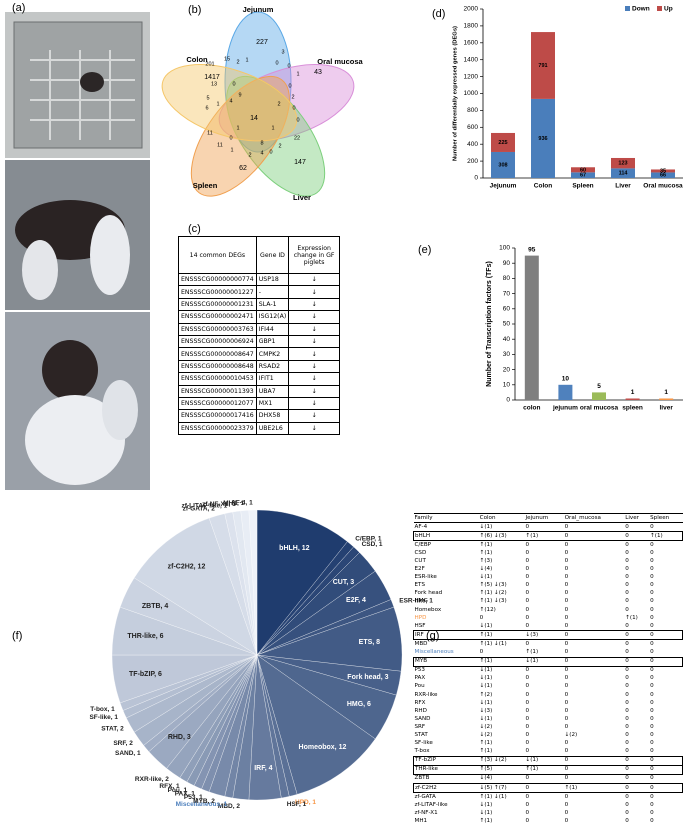 This screenshot has height=840, width=685. What do you see at coordinates (204, 801) in the screenshot?
I see `slice-label: MYB, 2` at bounding box center [204, 801].